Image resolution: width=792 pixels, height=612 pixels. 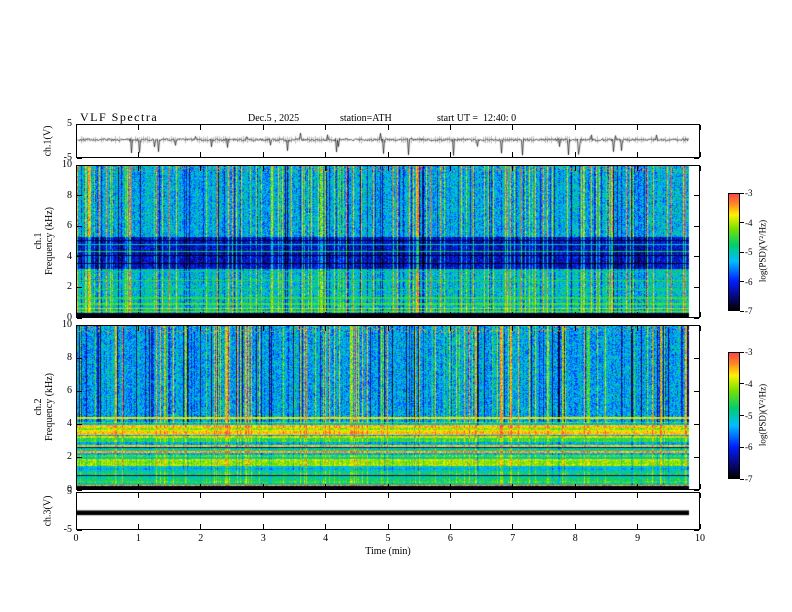 What do you see at coordinates (69, 226) in the screenshot?
I see `y-tick-label: 6` at bounding box center [69, 226].